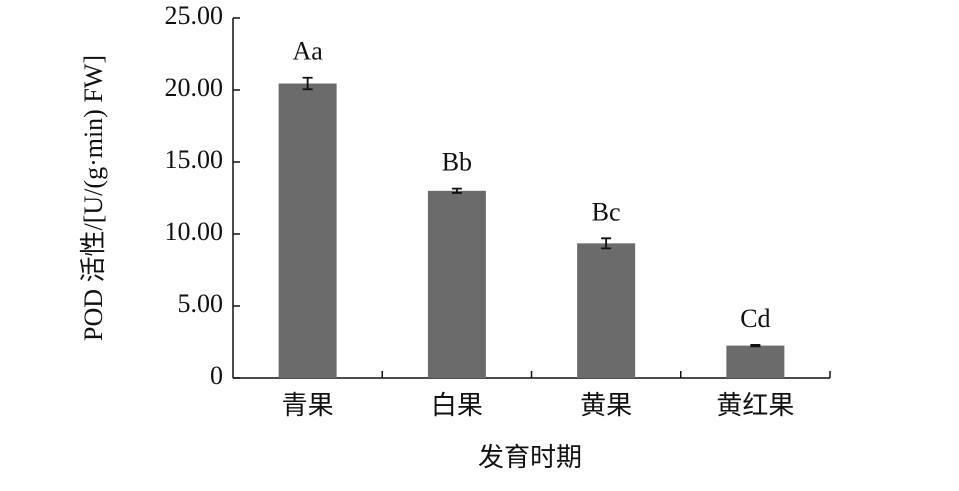  I want to click on y-tick-label: 10.00, so click(194, 231).